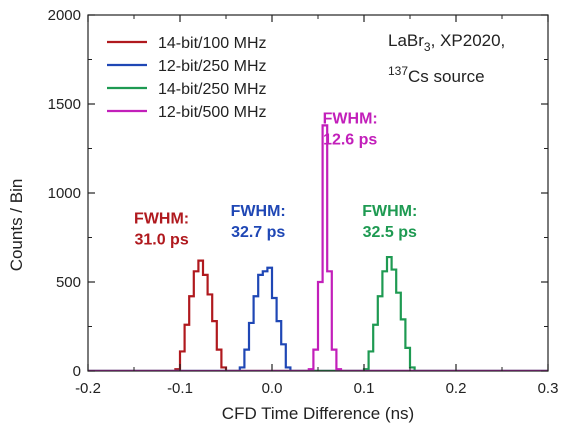  Describe the element at coordinates (456, 388) in the screenshot. I see `x-tick-label: 0.2` at that location.